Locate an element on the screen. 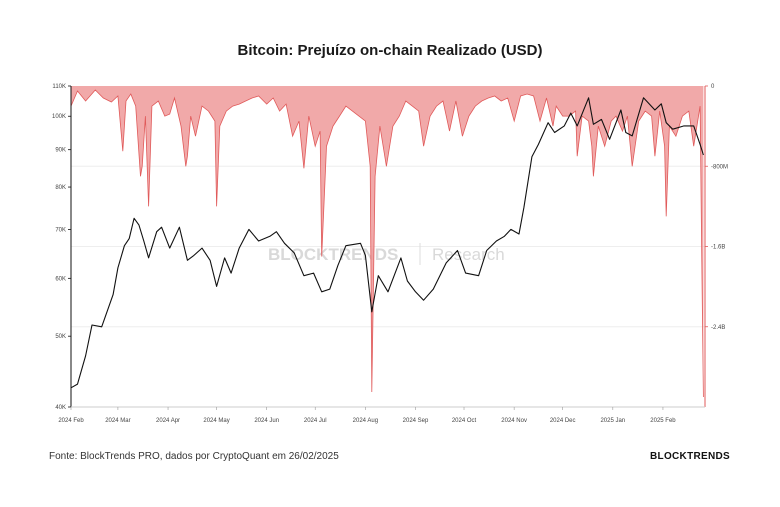  right-tick-label: -1.6B is located at coordinates (718, 248).